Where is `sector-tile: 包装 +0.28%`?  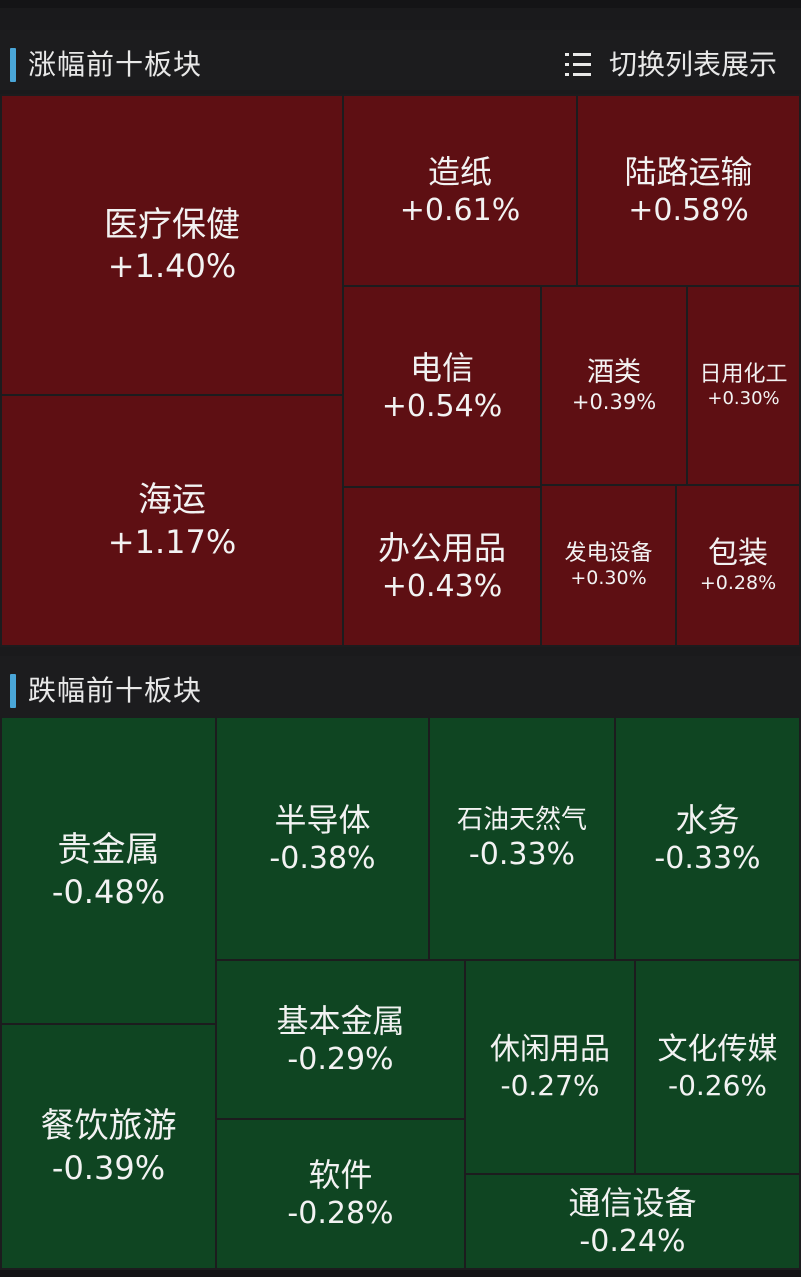 sector-tile: 包装 +0.28% is located at coordinates (738, 565).